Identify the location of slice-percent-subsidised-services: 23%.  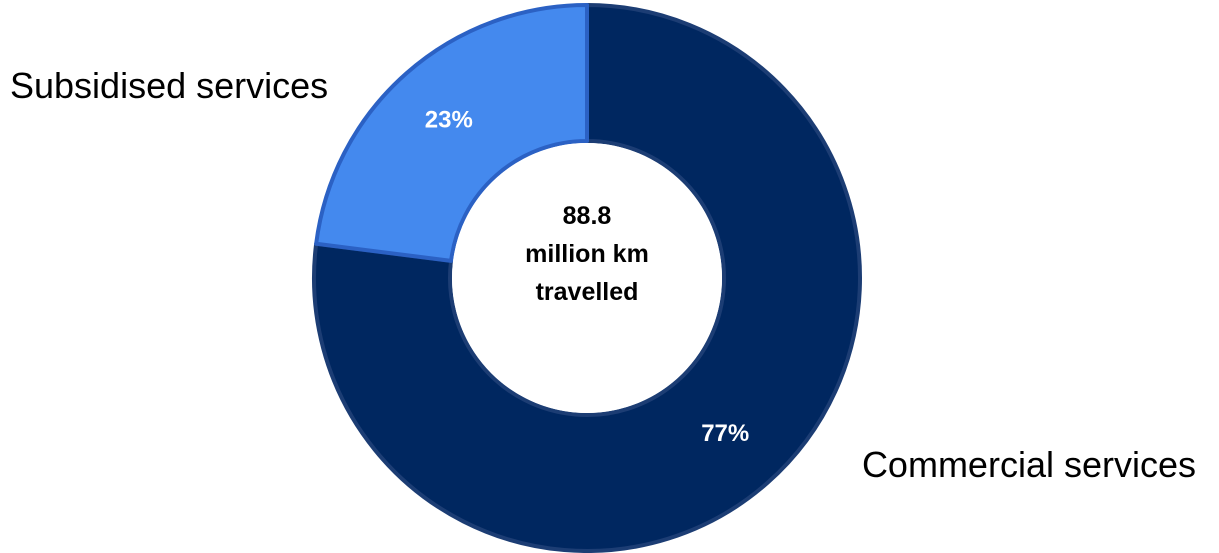
(449, 120).